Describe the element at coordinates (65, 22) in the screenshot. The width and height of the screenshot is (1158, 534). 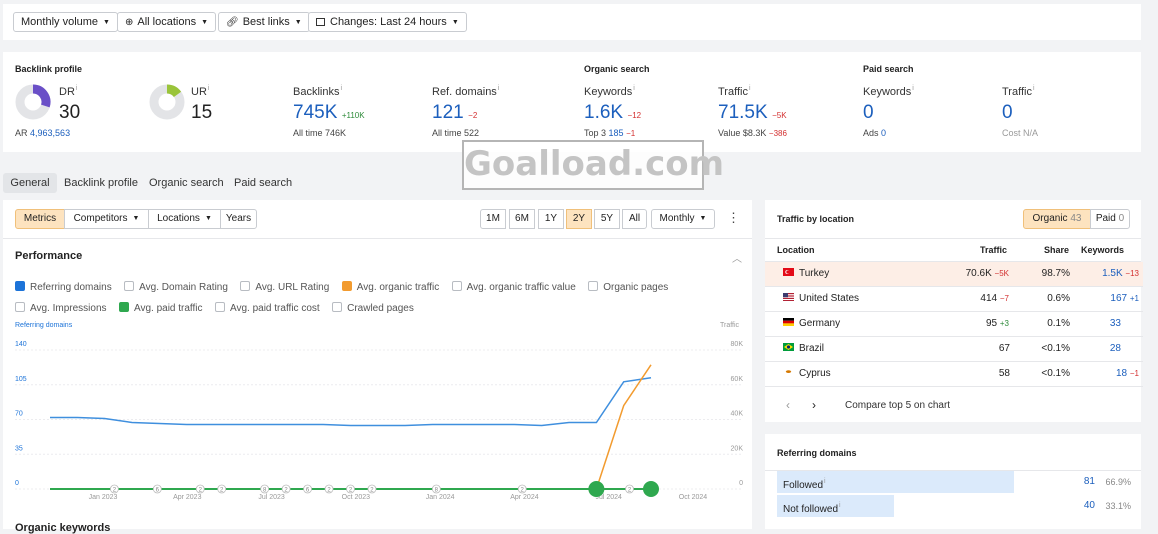
I see `monthly-volume-dropdown: Monthly volume ▼` at that location.